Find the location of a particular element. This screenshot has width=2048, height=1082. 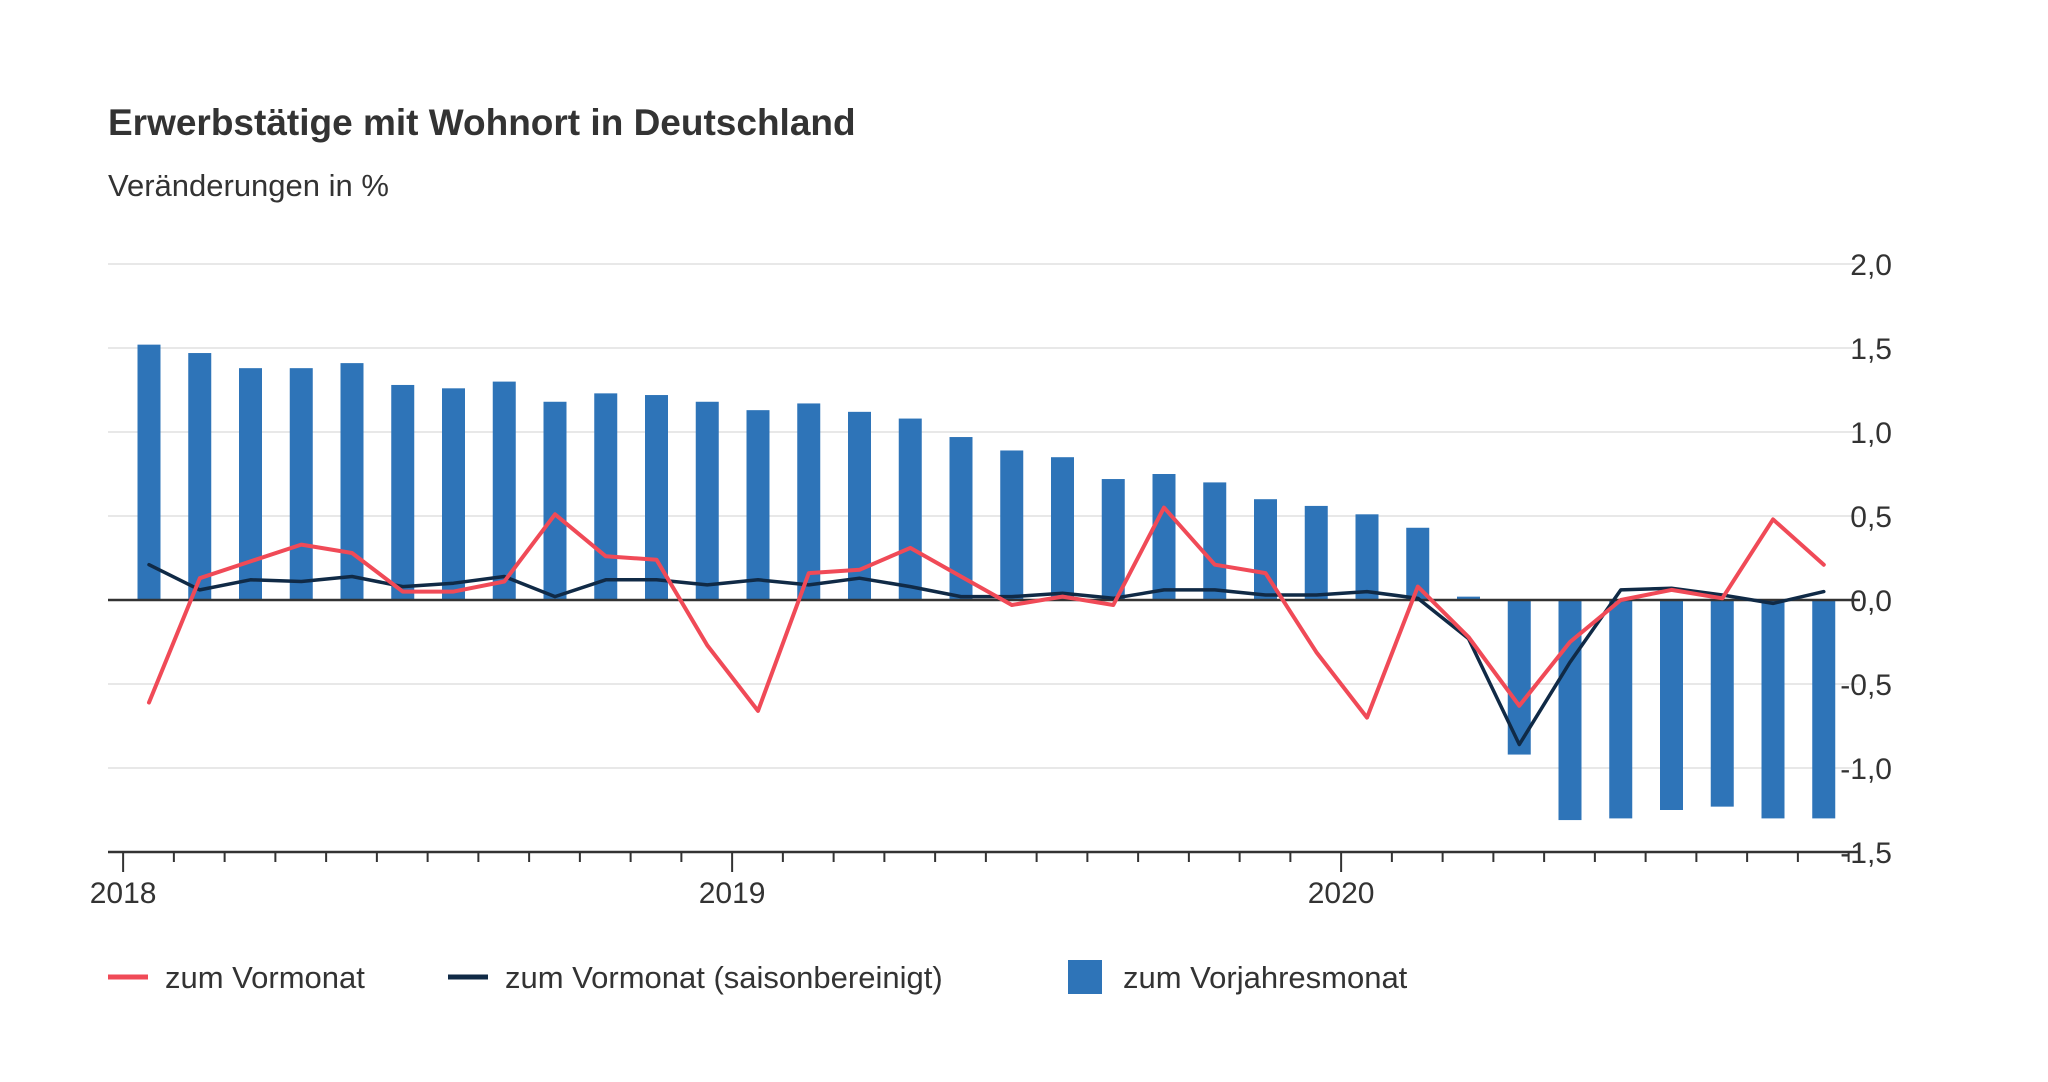

y-tick-label: -1,0 is located at coordinates (1866, 769).